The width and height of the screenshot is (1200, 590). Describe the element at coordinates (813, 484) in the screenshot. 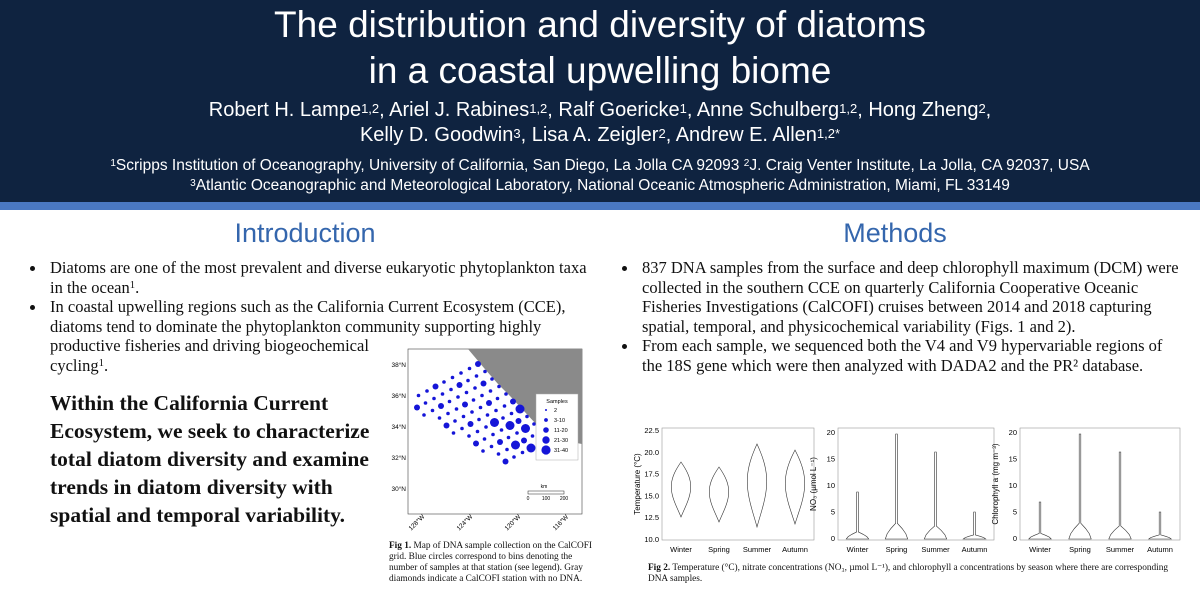

I see `y-axis-label: NO₃ (µmol L⁻¹)` at that location.